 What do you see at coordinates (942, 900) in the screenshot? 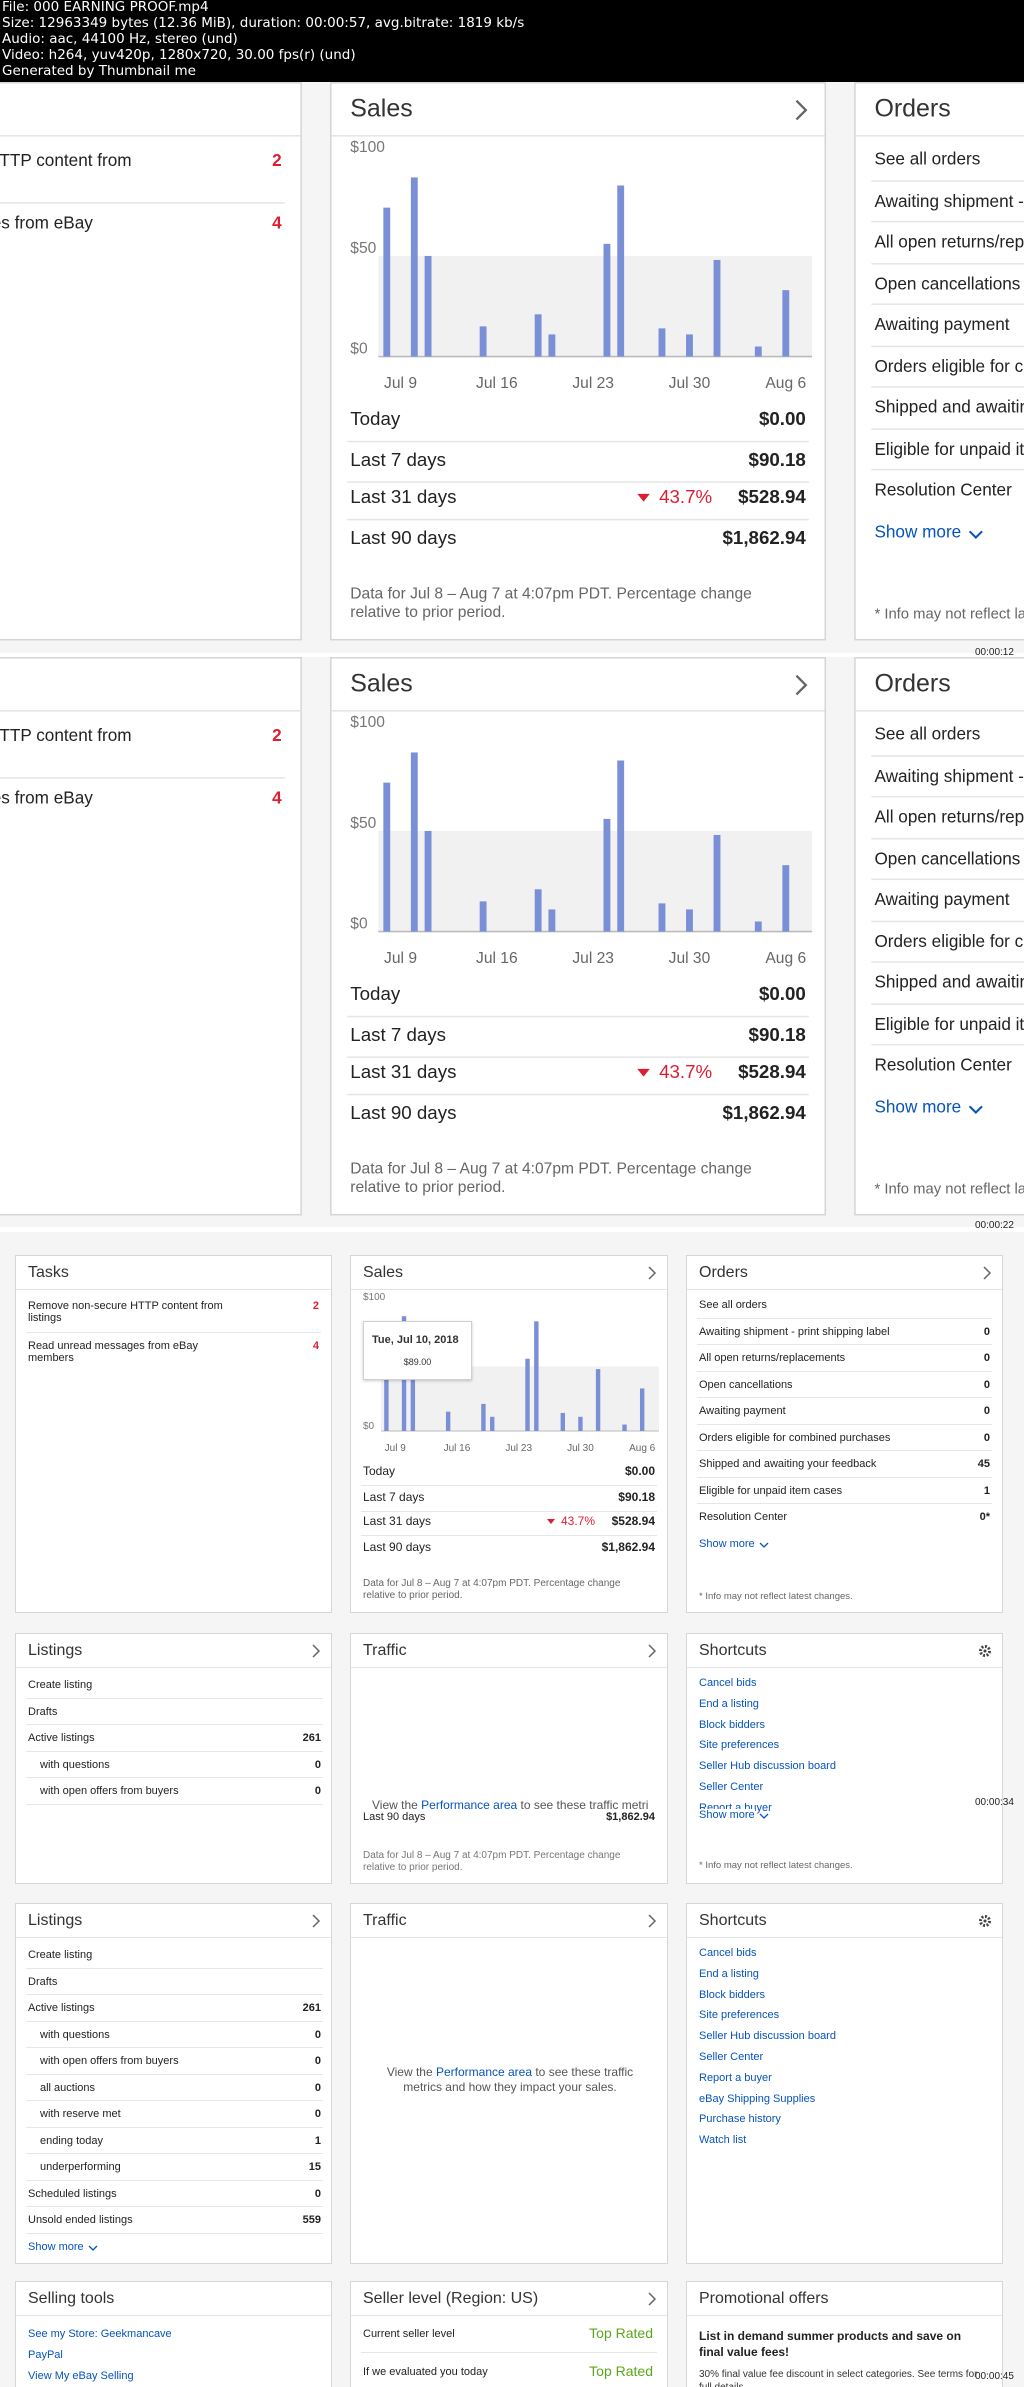
I see `order-label: Awaiting payment` at bounding box center [942, 900].